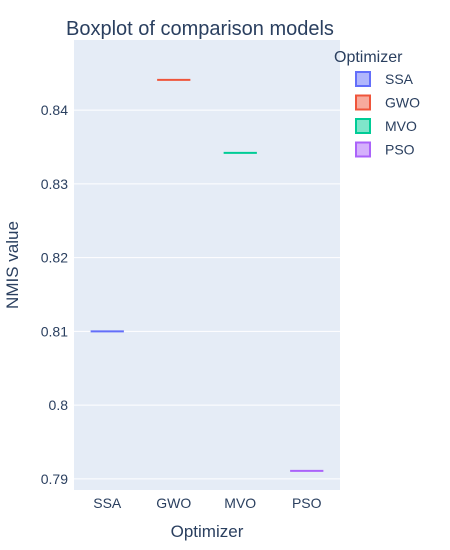 This screenshot has height=550, width=450. I want to click on legend: Optimizer SSA GWO MVO PSO, so click(377, 103).